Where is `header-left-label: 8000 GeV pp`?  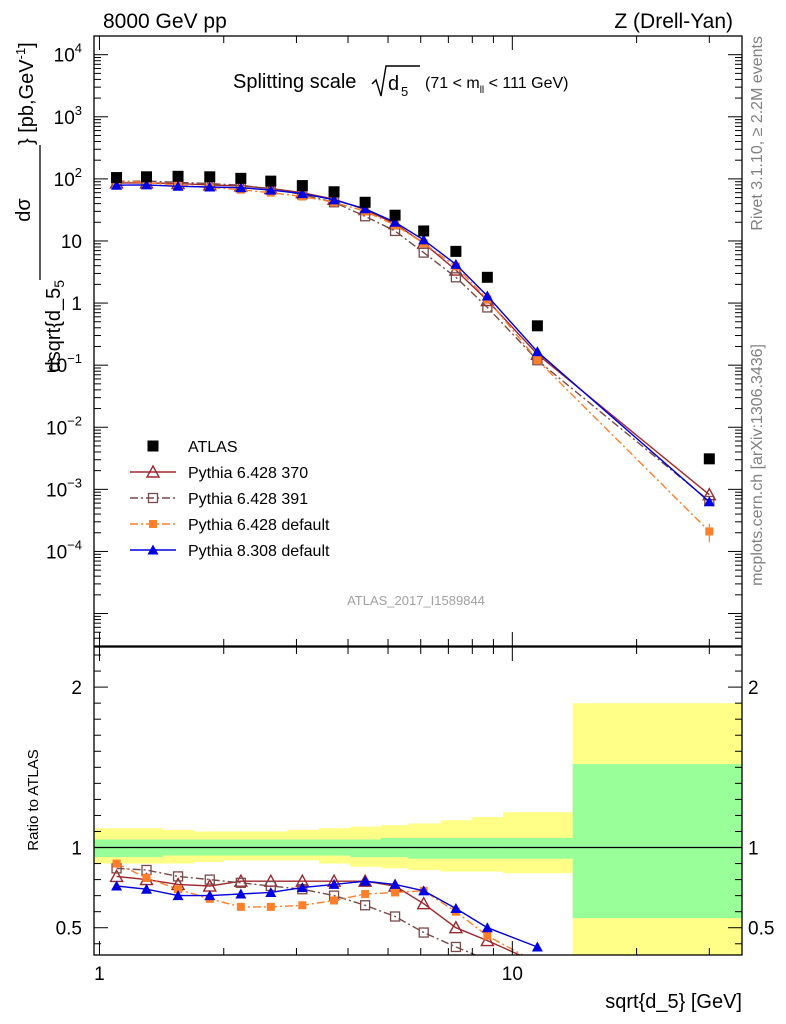
header-left-label: 8000 GeV pp is located at coordinates (165, 21).